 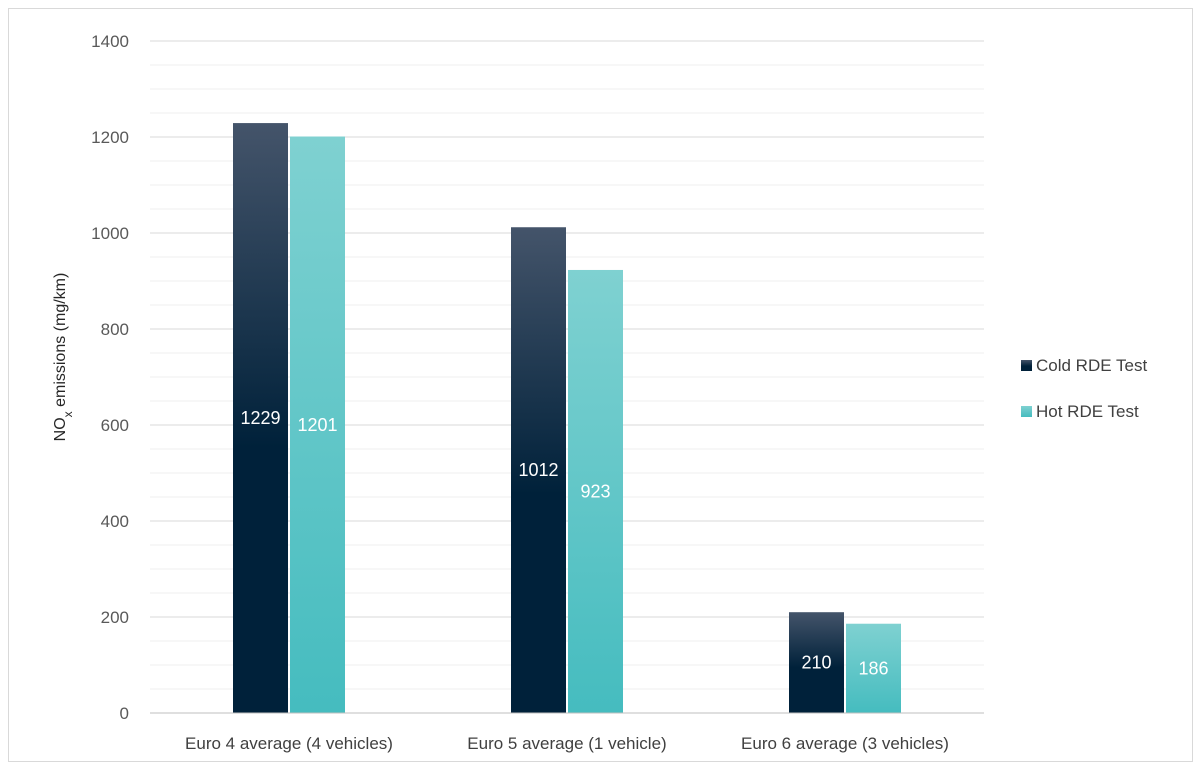 I want to click on legend: Cold RDE Test Hot RDE Test, so click(x=1084, y=388).